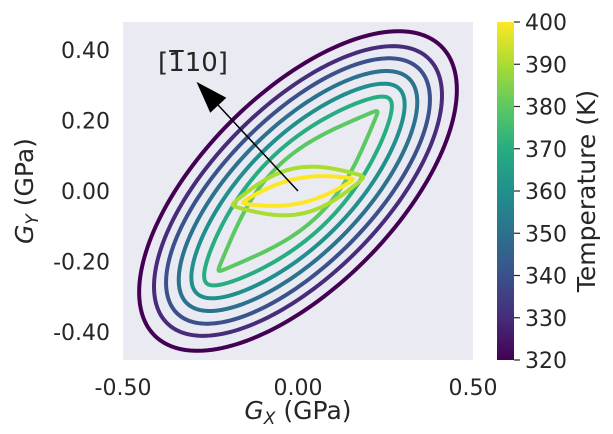 The width and height of the screenshot is (613, 434). What do you see at coordinates (546, 108) in the screenshot?
I see `colorbar-tick-label: 380` at bounding box center [546, 108].